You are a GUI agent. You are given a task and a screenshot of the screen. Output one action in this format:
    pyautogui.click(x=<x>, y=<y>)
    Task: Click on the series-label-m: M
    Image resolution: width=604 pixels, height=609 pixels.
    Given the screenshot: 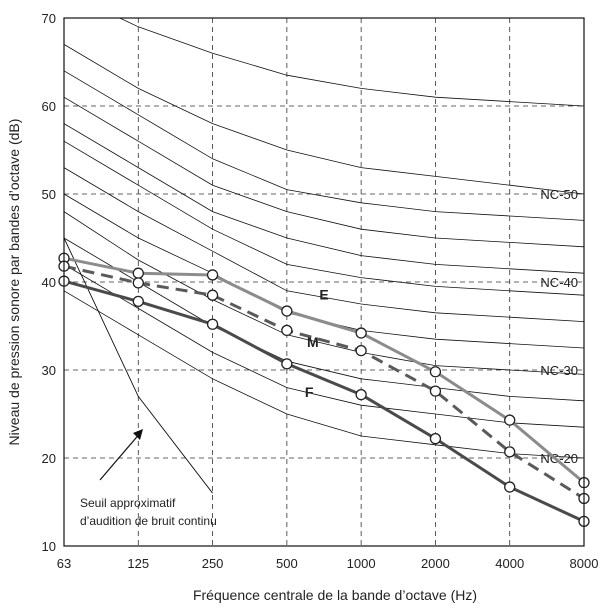 What is the action you would take?
    pyautogui.click(x=313, y=342)
    